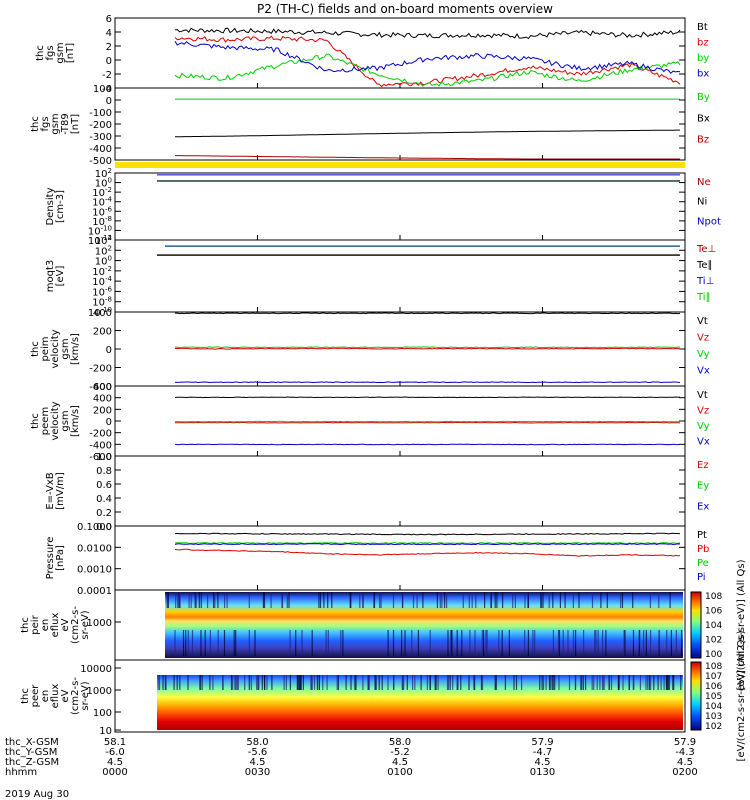 The image size is (750, 800). I want to click on ylabel-line: [km/s], so click(75, 349).